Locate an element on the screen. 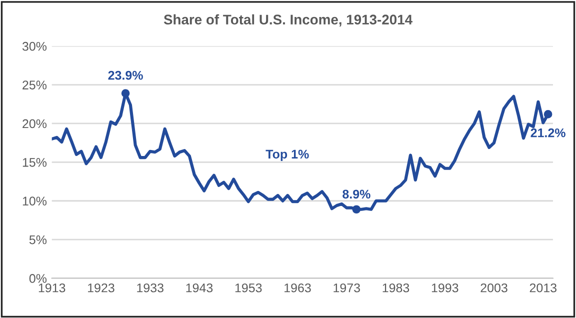 Image resolution: width=576 pixels, height=318 pixels. annotation: 23.9% is located at coordinates (125, 75).